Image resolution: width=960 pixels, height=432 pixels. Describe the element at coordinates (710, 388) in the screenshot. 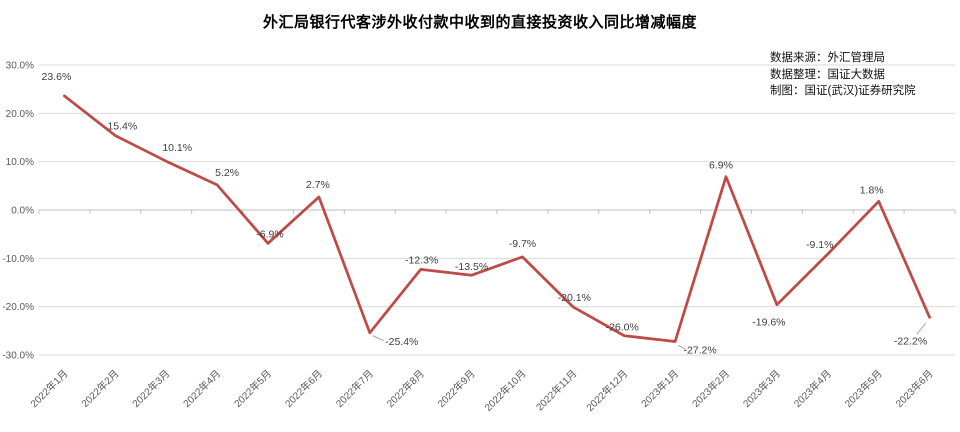

I see `x-axis-label: 2023年2月` at that location.